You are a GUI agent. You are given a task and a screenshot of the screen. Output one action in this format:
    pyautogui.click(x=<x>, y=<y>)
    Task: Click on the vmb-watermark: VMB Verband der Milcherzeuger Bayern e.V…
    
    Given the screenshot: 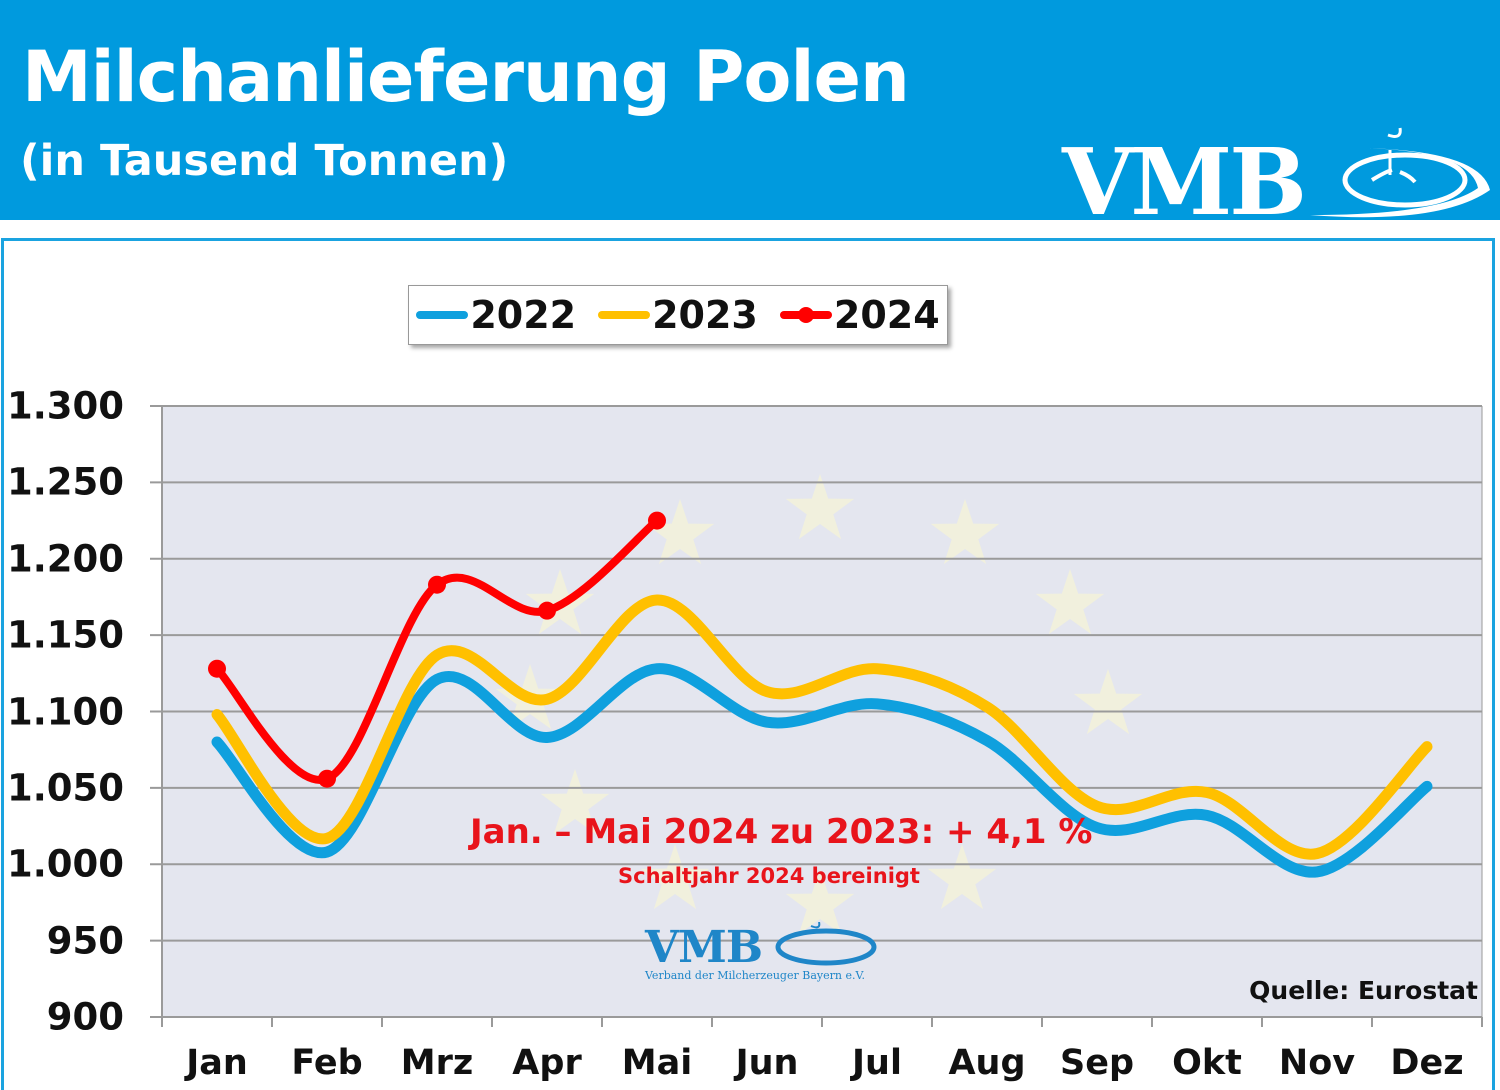 What is the action you would take?
    pyautogui.click(x=763, y=951)
    